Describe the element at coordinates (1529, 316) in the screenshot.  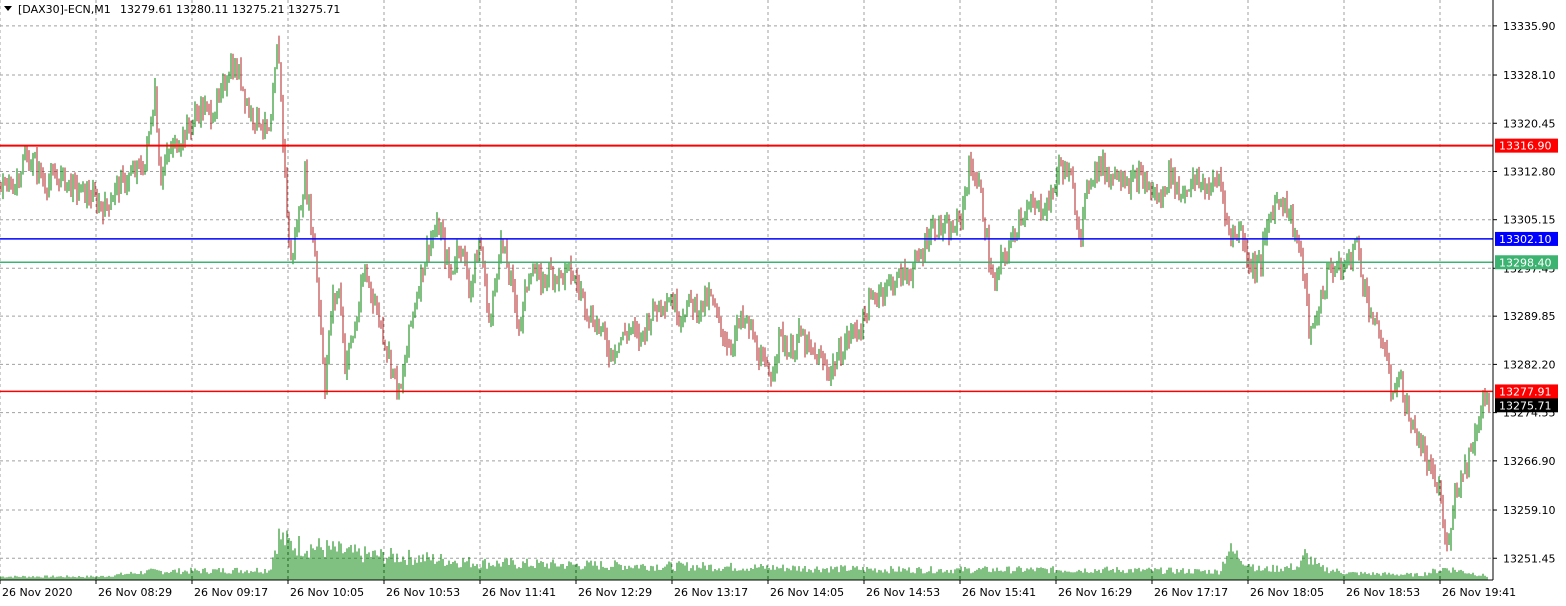
I see `price-tick-label: 13289.85` at that location.